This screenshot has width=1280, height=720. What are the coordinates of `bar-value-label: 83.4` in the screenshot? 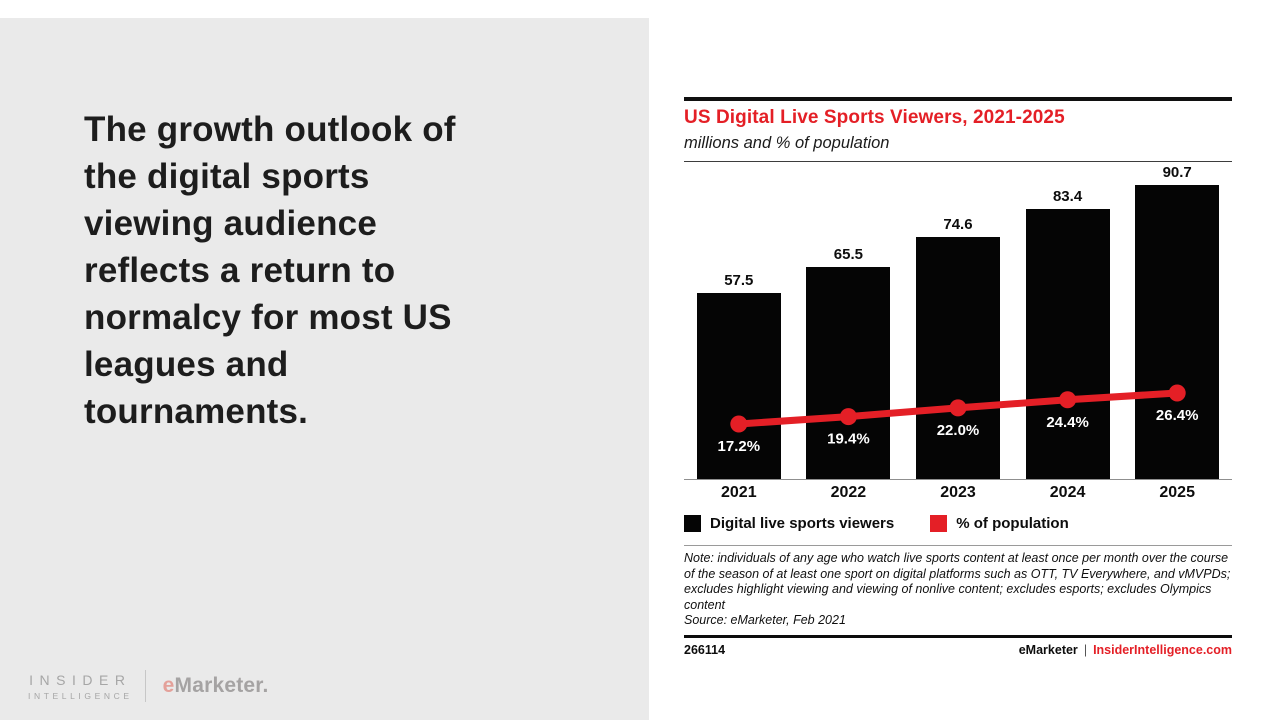 It's located at (1067, 196).